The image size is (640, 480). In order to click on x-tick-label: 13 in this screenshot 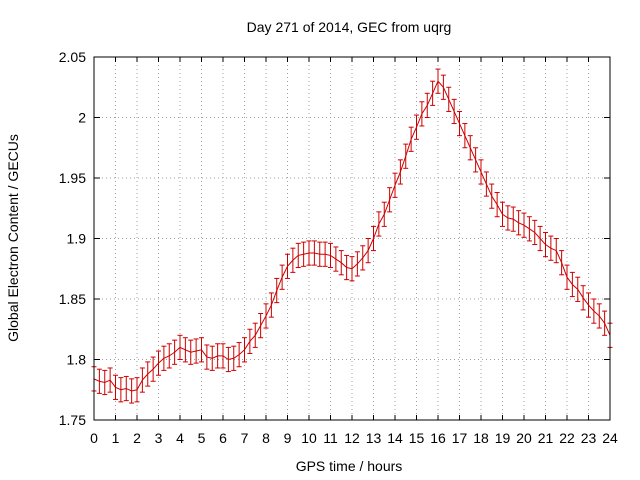, I will do `click(374, 438)`.